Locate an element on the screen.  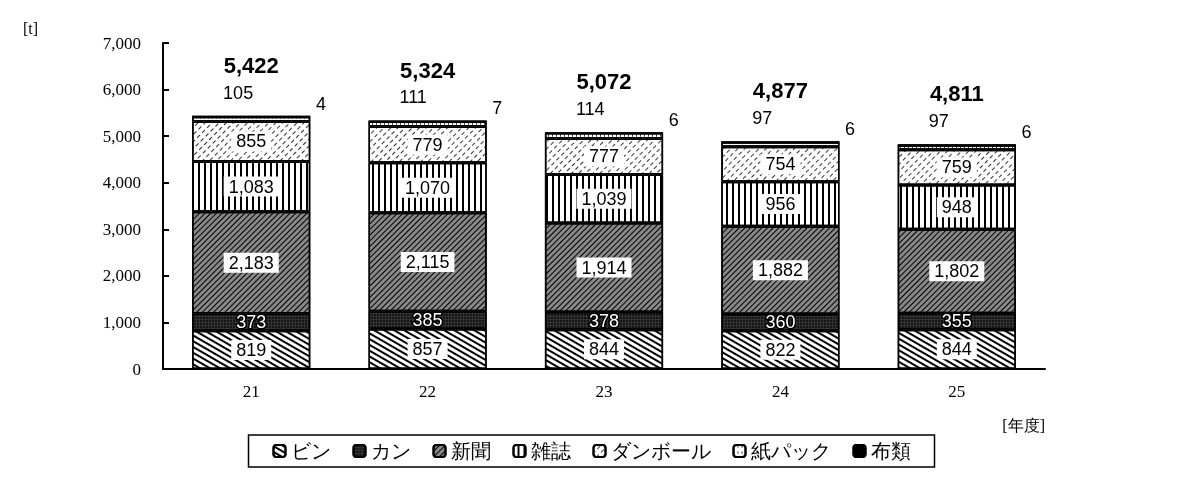
total-label: 4,877 is located at coordinates (780, 91).